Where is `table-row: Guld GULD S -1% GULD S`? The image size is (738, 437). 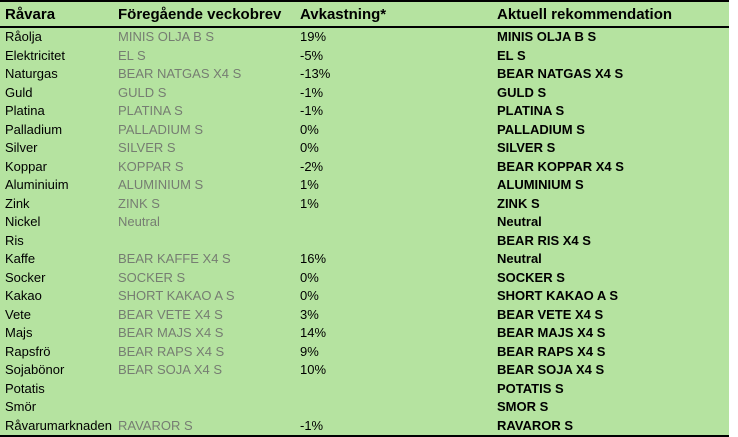
table-row: Guld GULD S -1% GULD S is located at coordinates (364, 93).